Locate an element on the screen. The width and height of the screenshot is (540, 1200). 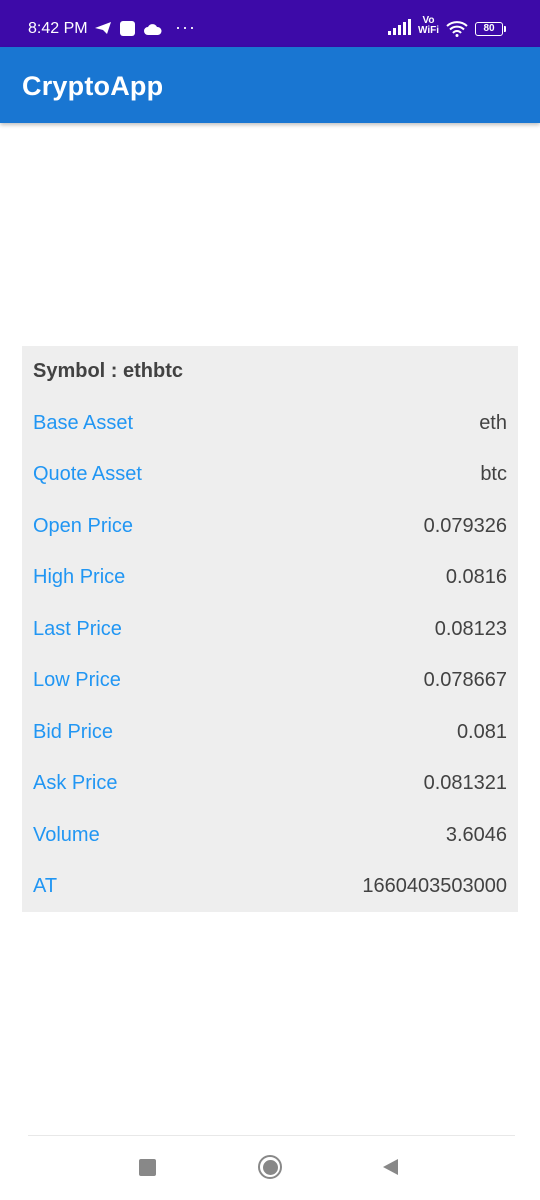
row-value: eth is located at coordinates (493, 423).